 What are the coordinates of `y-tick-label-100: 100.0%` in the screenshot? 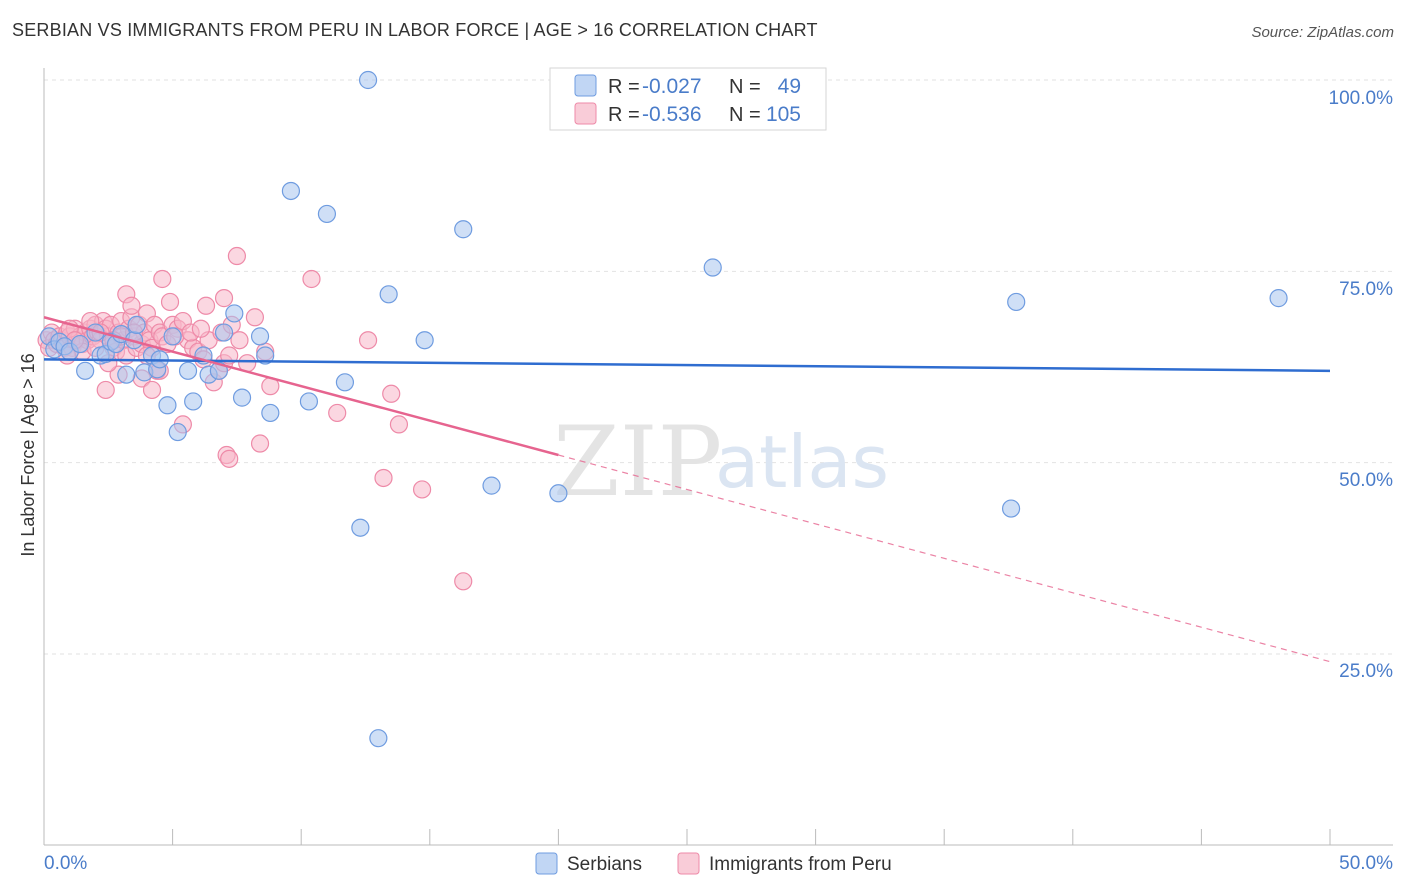 It's located at (1361, 98).